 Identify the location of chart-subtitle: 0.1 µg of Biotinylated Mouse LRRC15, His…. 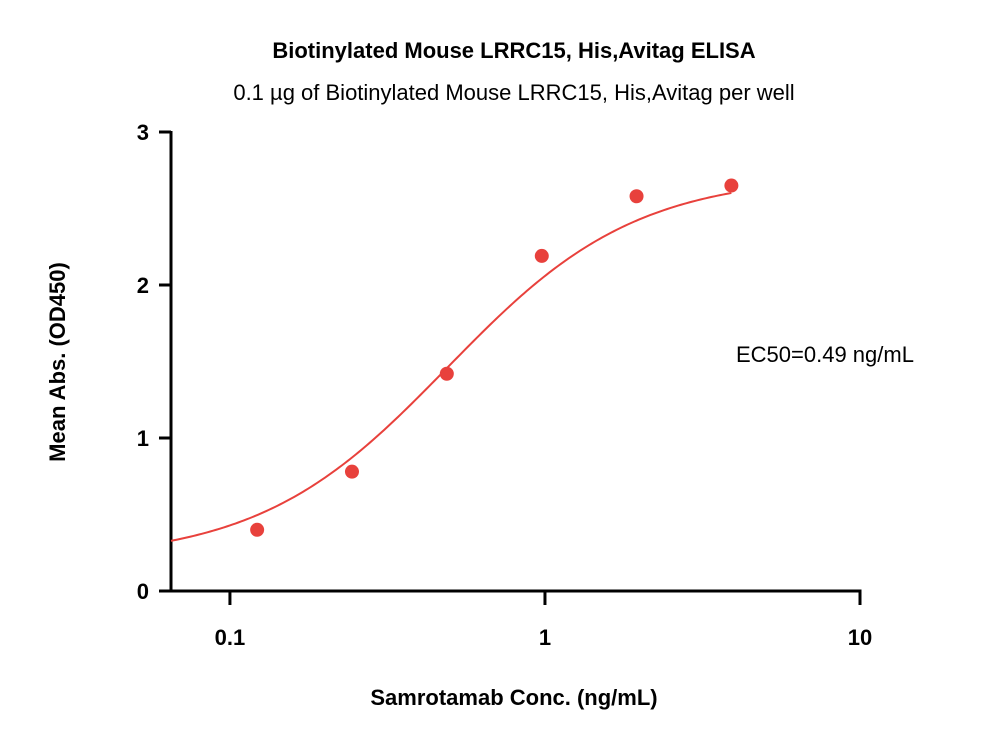
(513, 92).